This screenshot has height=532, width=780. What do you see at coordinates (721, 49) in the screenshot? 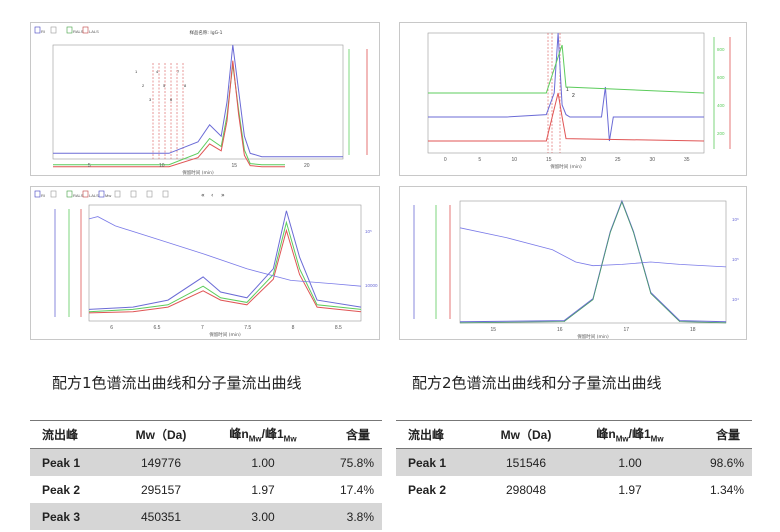
I see `rals-axis-tick-label: 800` at bounding box center [721, 49].